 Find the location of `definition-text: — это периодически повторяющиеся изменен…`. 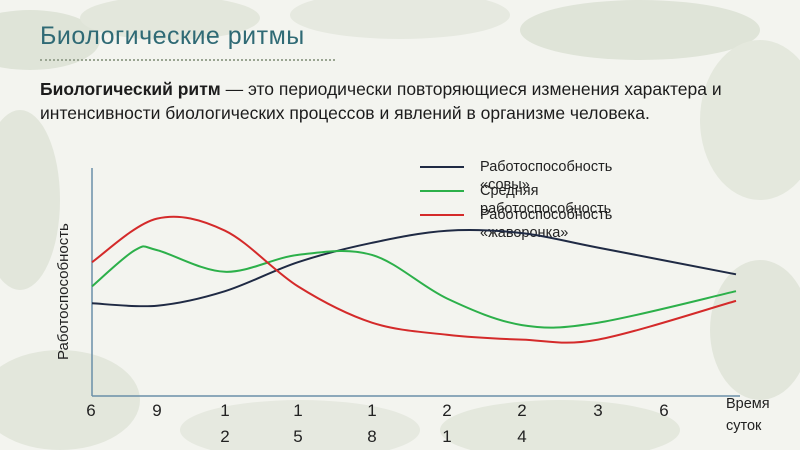

definition-text: — это периодически повторяющиеся изменен… is located at coordinates (381, 101).